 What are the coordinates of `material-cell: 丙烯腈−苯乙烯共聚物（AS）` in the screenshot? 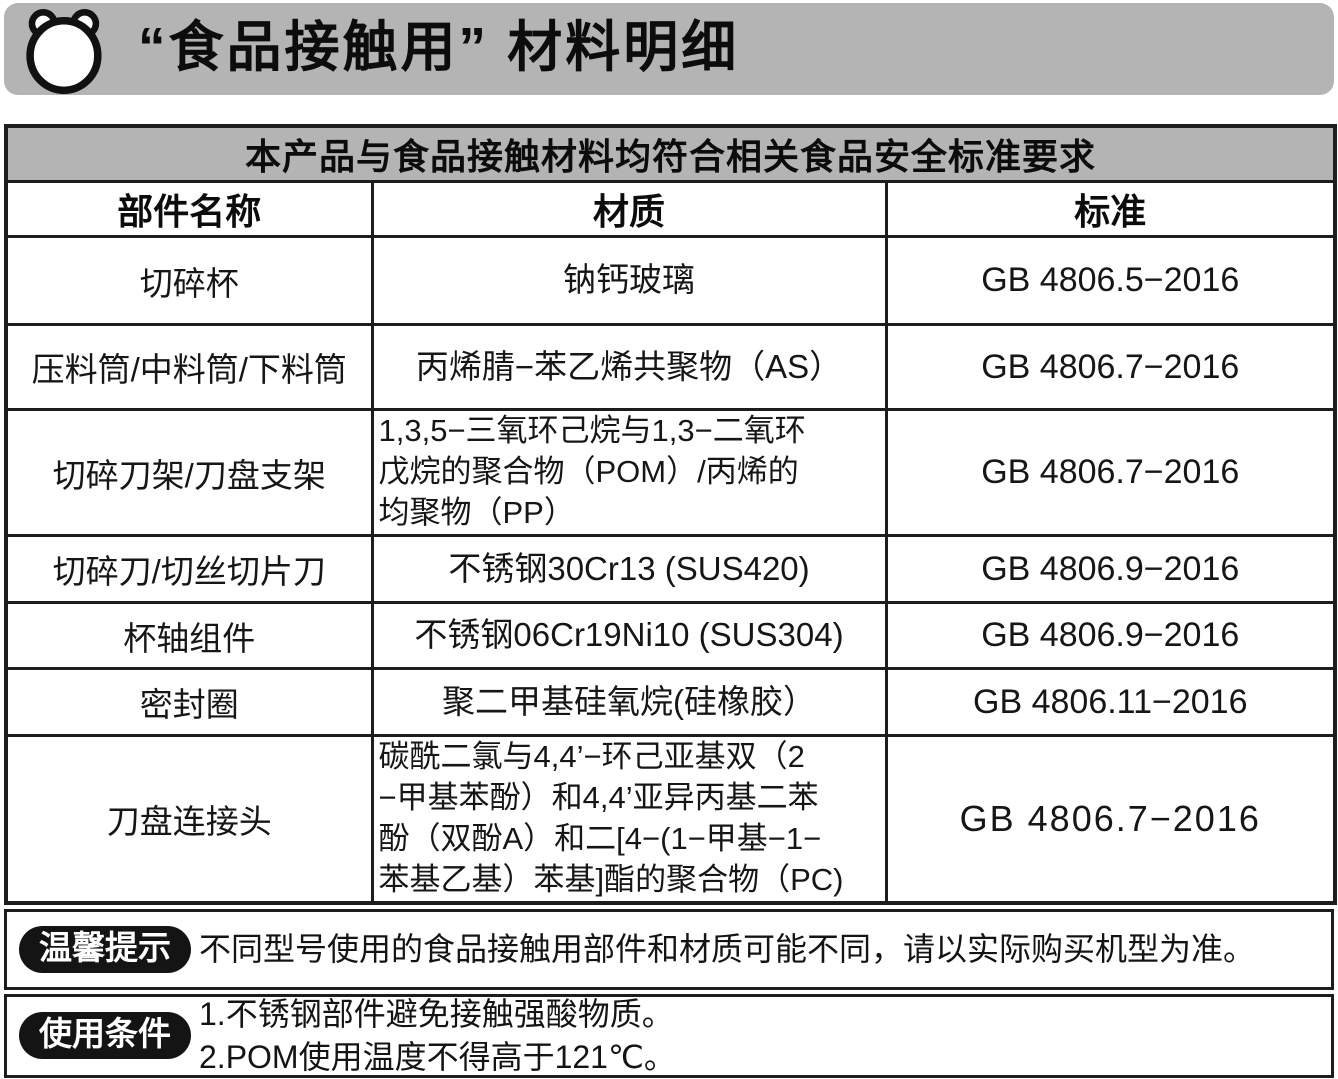 It's located at (629, 367).